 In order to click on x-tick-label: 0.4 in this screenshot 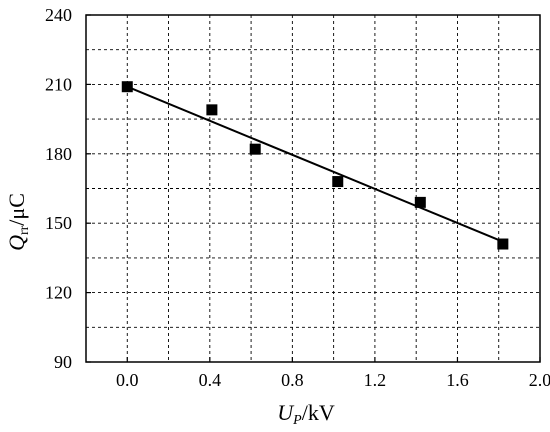, I will do `click(210, 380)`.